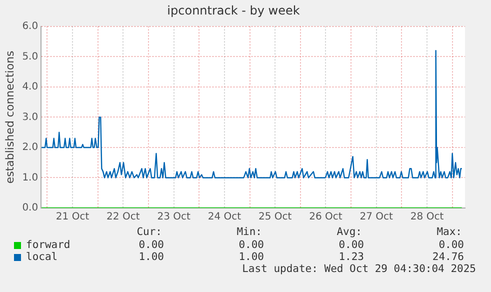 The height and width of the screenshot is (292, 491). I want to click on x-tick-label: 21 Oct, so click(73, 217).